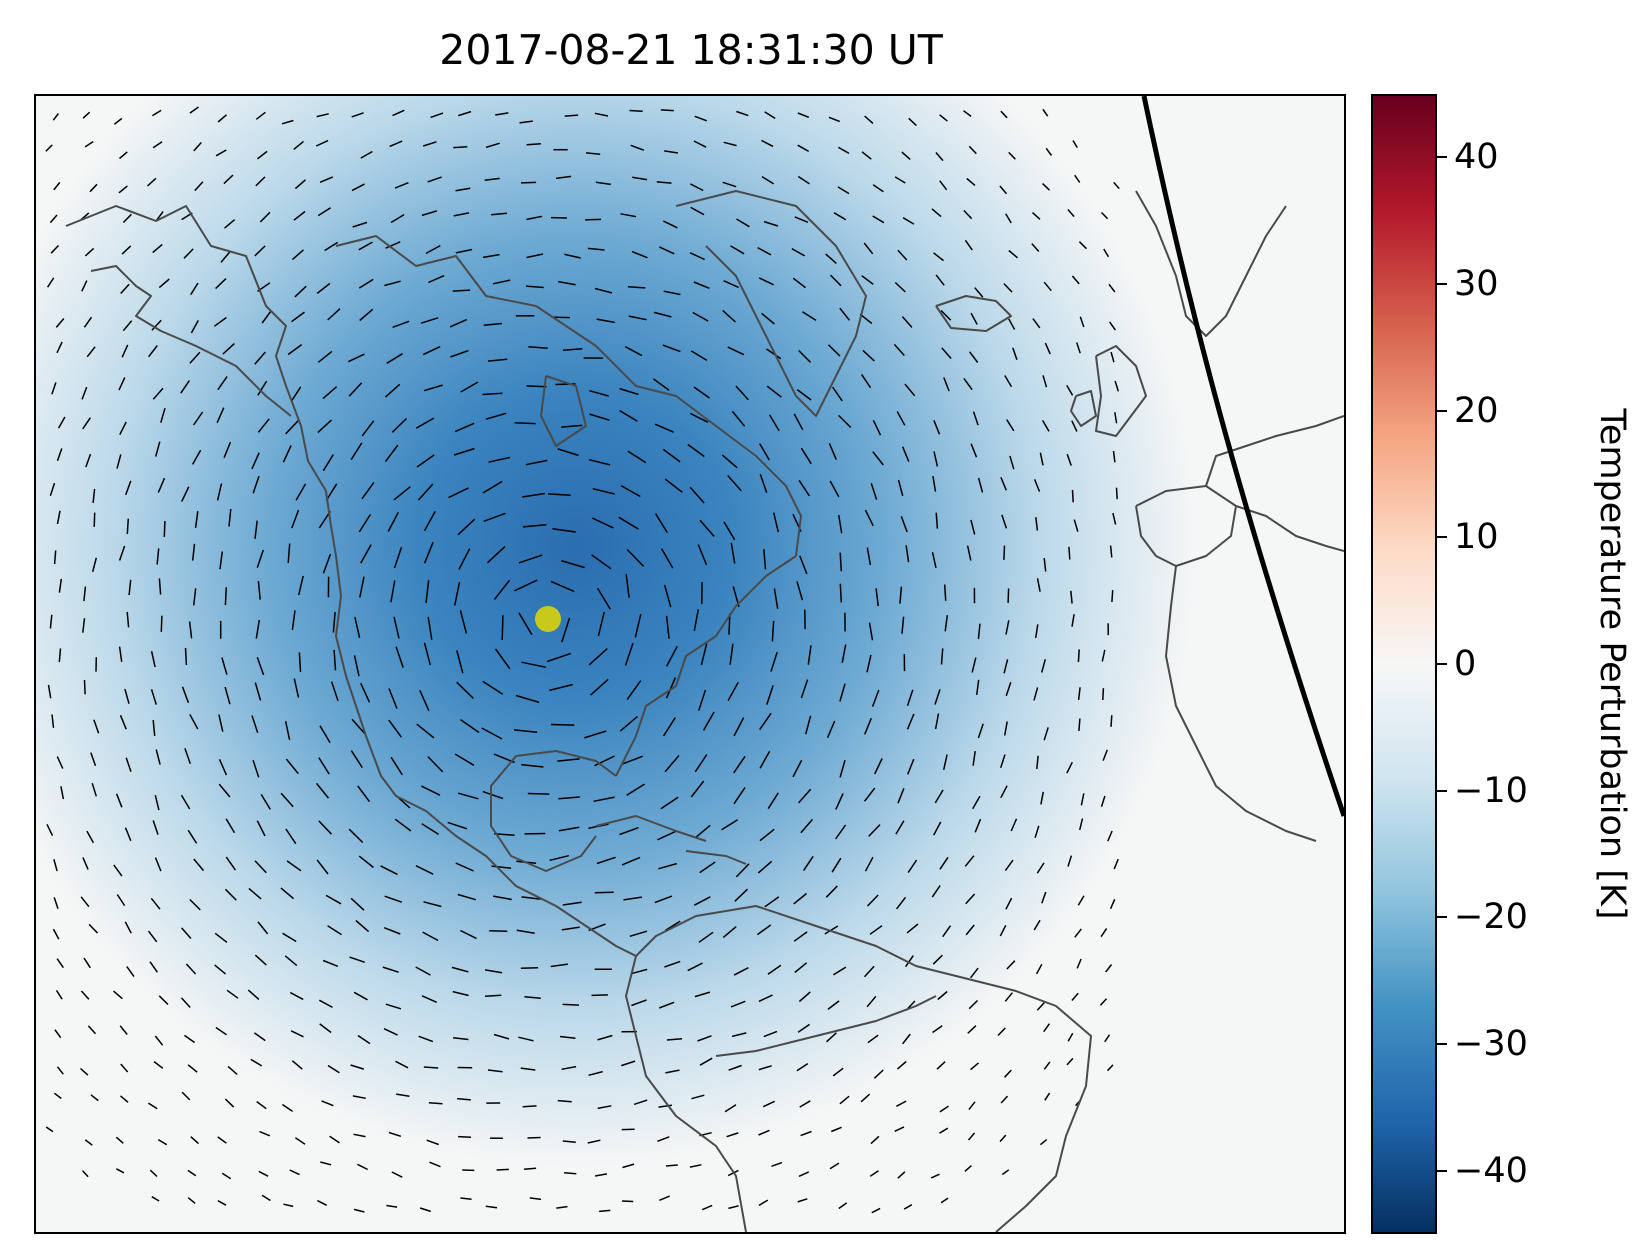 The height and width of the screenshot is (1260, 1638). Describe the element at coordinates (863, 1068) in the screenshot. I see `coast-south-america` at that location.